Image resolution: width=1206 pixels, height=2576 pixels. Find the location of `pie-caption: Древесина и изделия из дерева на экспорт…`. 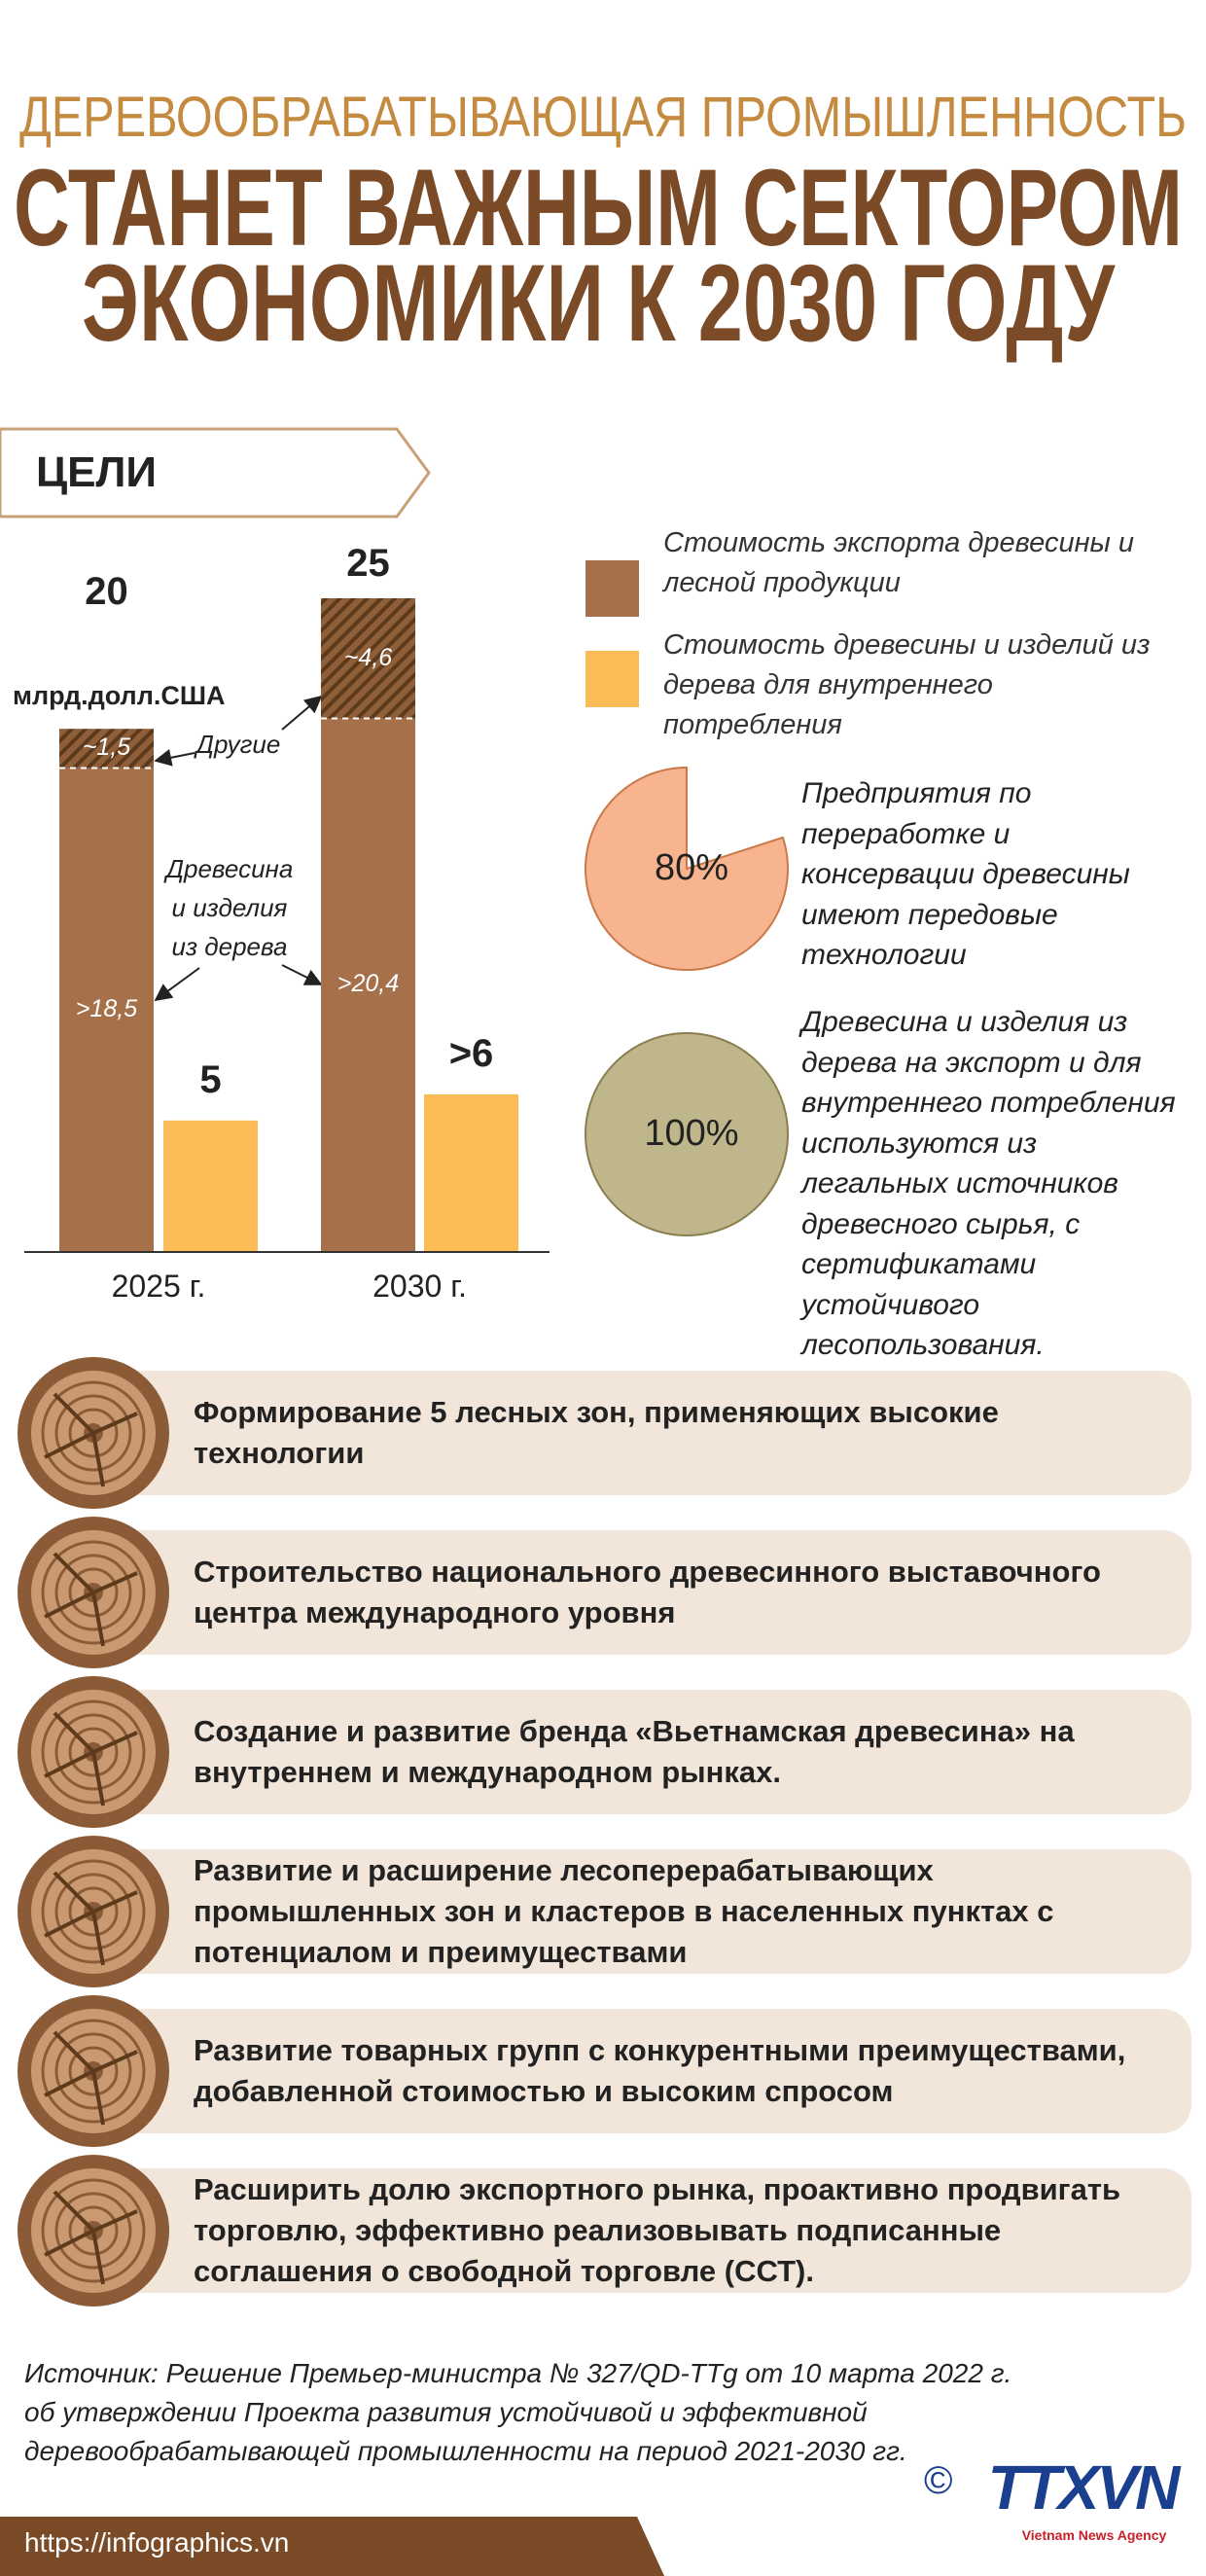

pie-caption: Древесина и изделия из дерева на экспорт… is located at coordinates (988, 1183).